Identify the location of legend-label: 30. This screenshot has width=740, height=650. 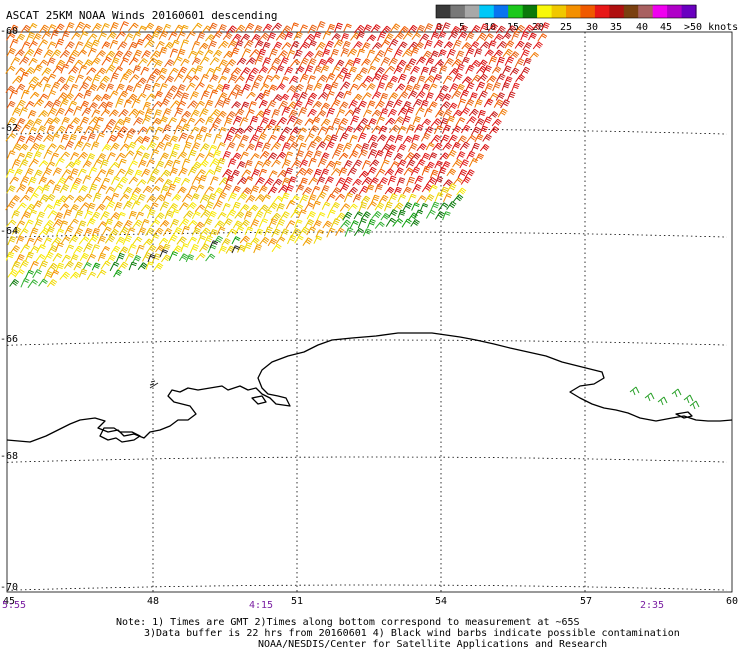
(592, 27).